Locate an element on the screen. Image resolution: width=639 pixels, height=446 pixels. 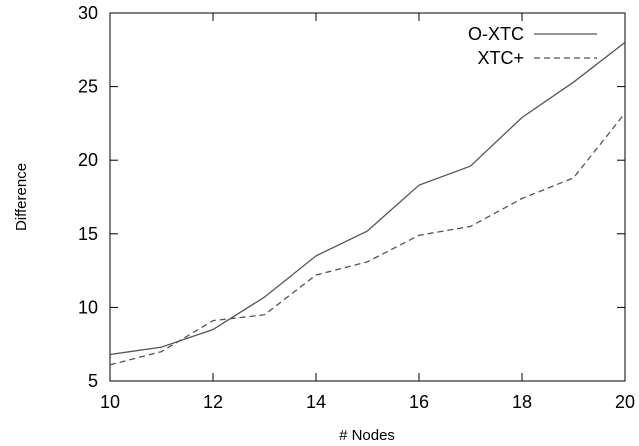
y-tick-label: 10 is located at coordinates (88, 307).